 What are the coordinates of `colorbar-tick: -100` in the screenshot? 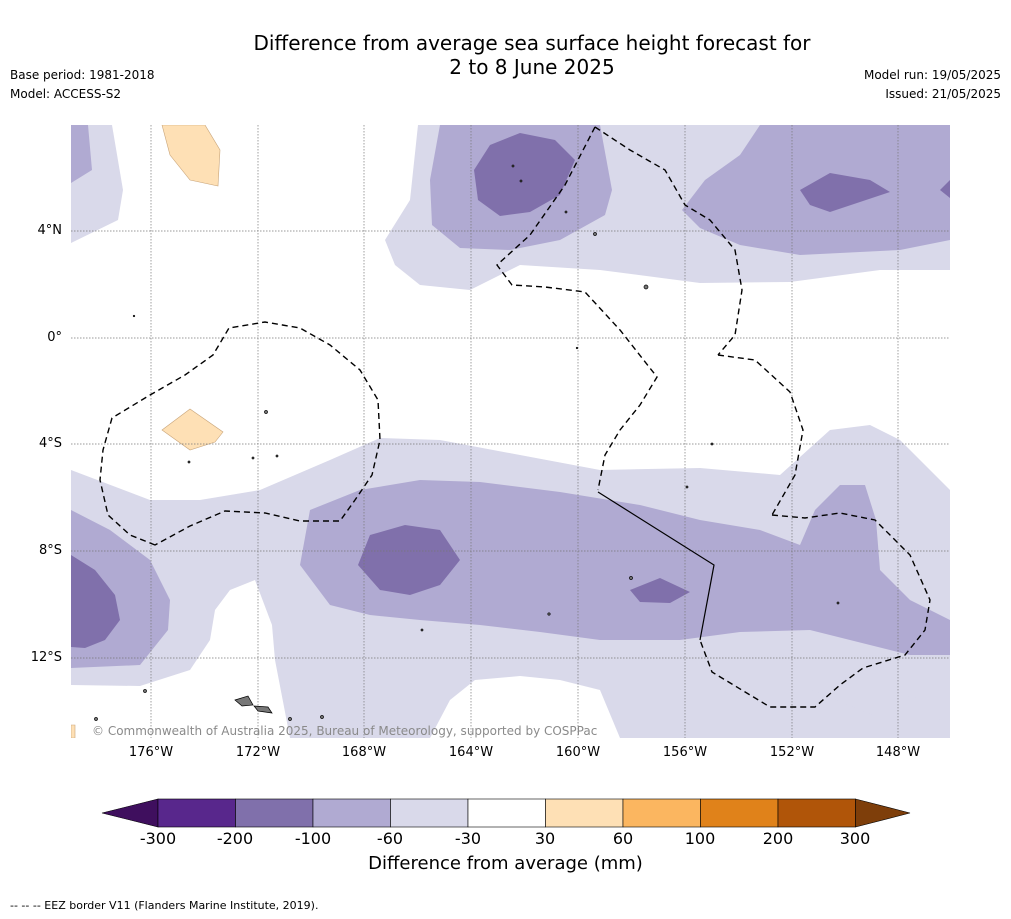 It's located at (313, 838).